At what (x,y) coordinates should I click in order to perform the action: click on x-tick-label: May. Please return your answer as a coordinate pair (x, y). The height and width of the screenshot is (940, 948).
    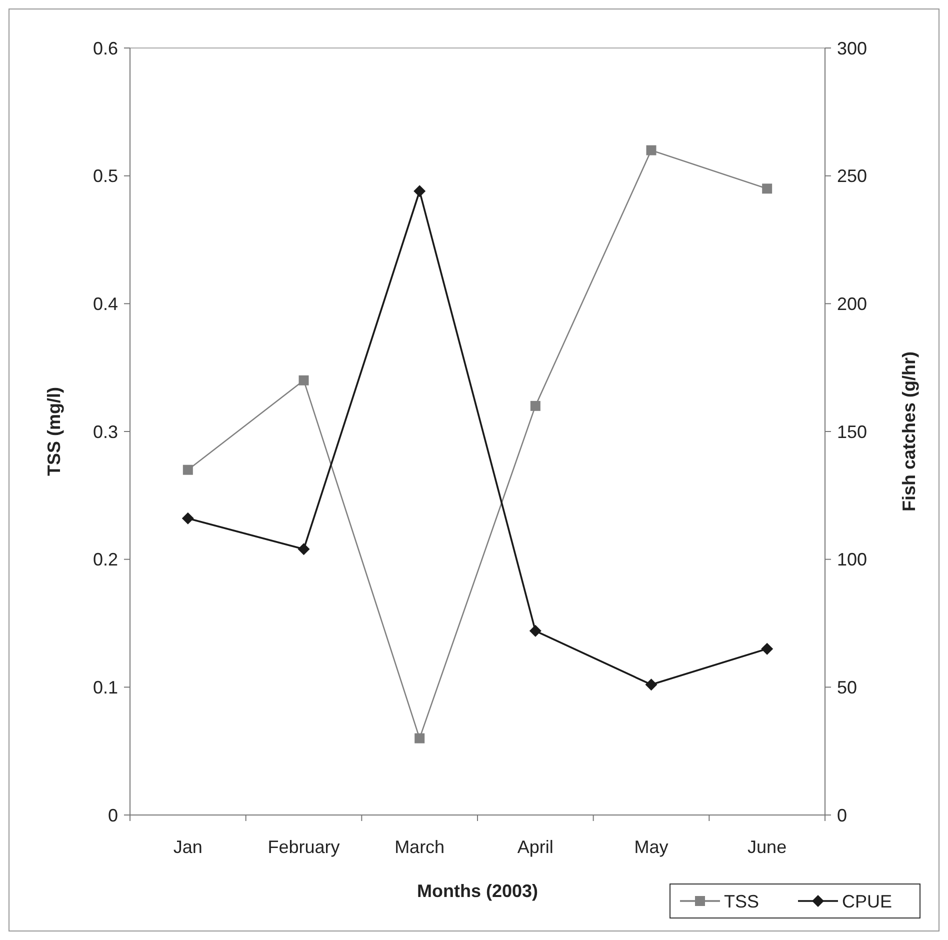
    Looking at the image, I should click on (651, 847).